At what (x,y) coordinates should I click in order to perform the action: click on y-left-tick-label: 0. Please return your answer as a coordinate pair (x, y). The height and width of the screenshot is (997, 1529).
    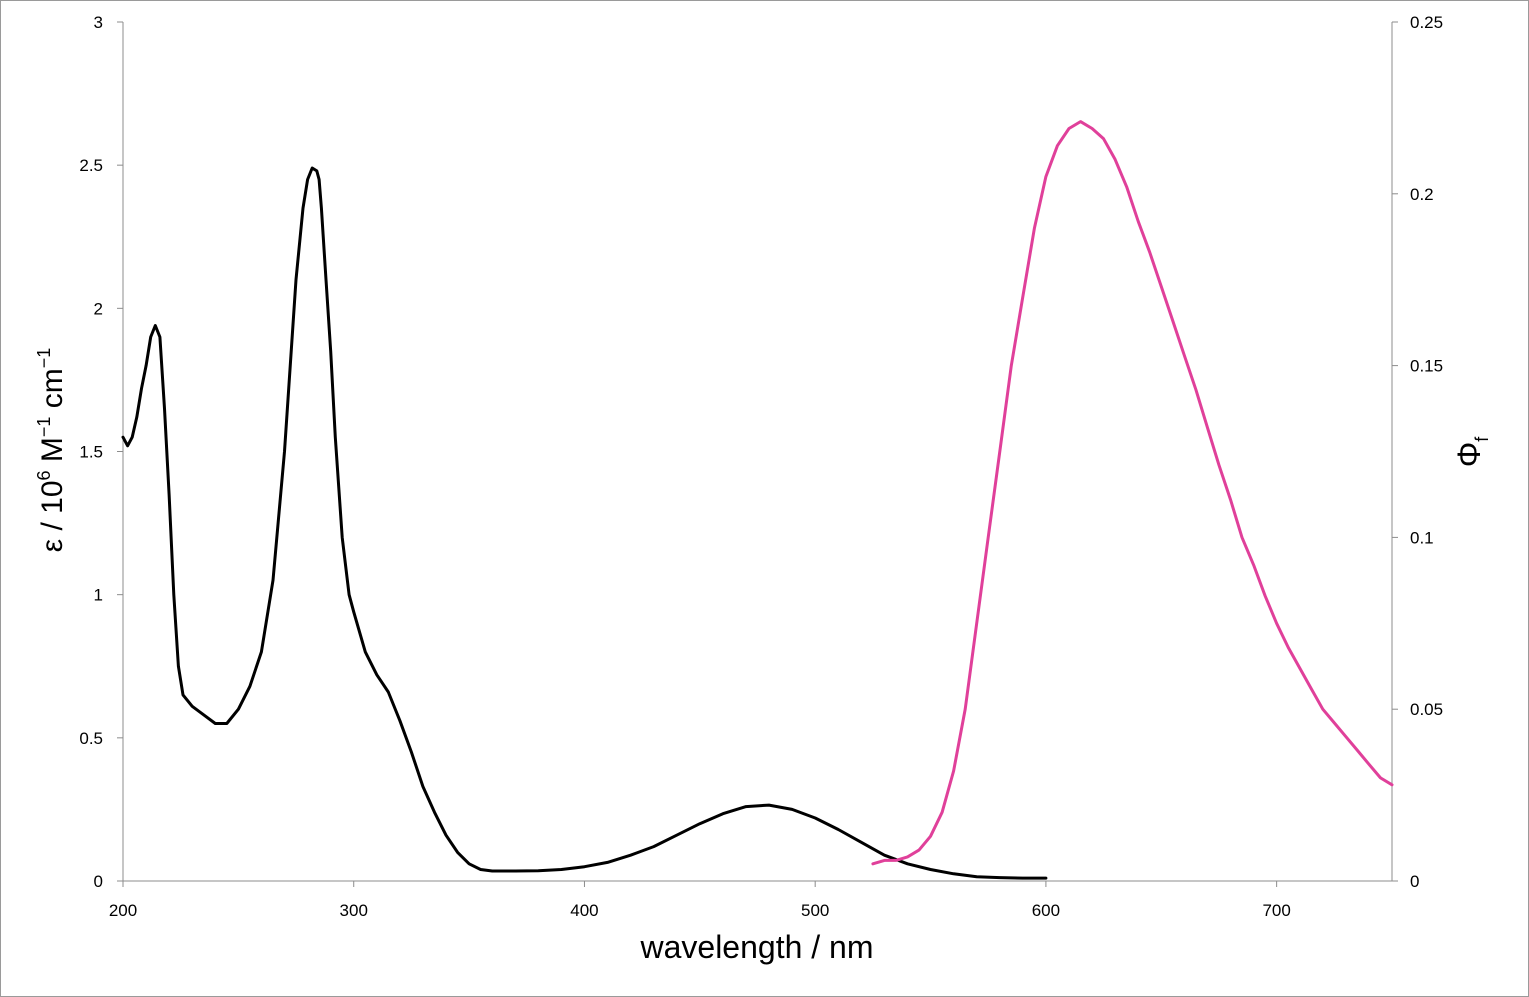
    Looking at the image, I should click on (98, 881).